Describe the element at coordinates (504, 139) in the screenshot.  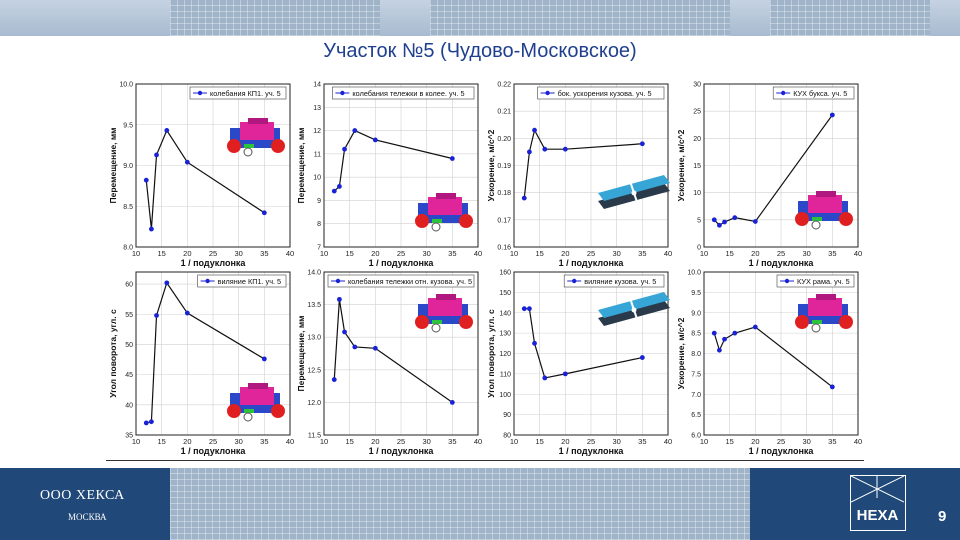
I see `y-tick-label: 0.20` at that location.